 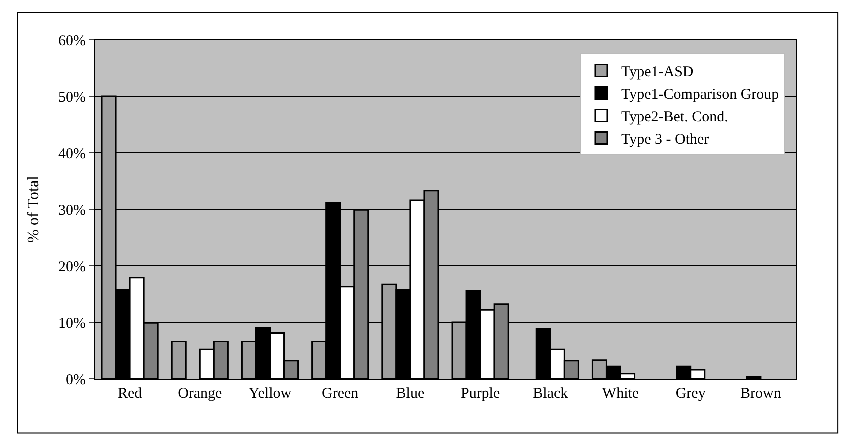 What do you see at coordinates (665, 140) in the screenshot?
I see `legend-label: Type 3 - Other` at bounding box center [665, 140].